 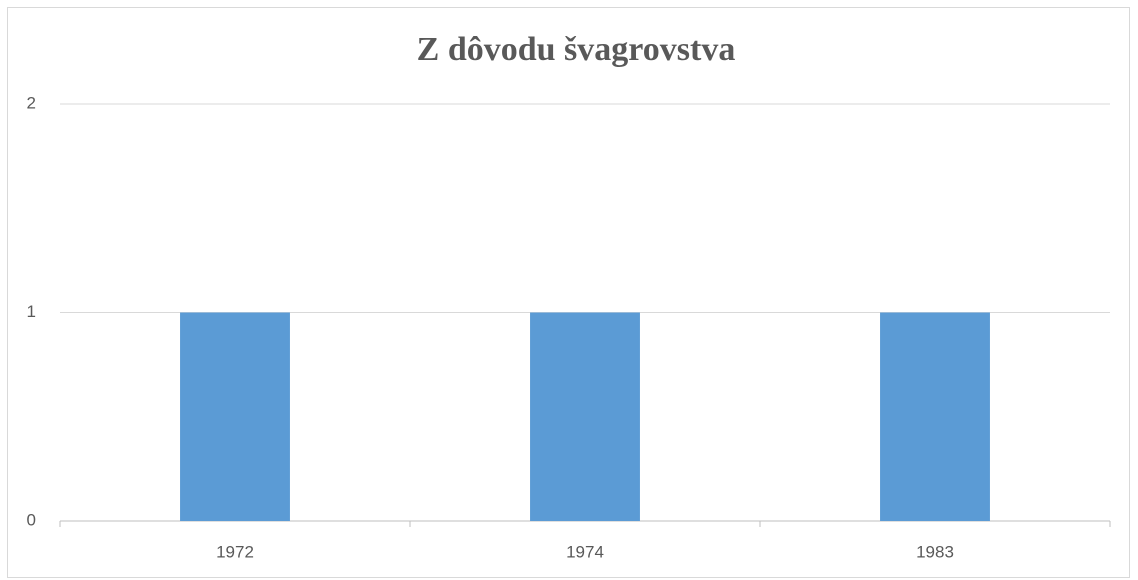 I want to click on x-tick-label: 1972, so click(x=235, y=551).